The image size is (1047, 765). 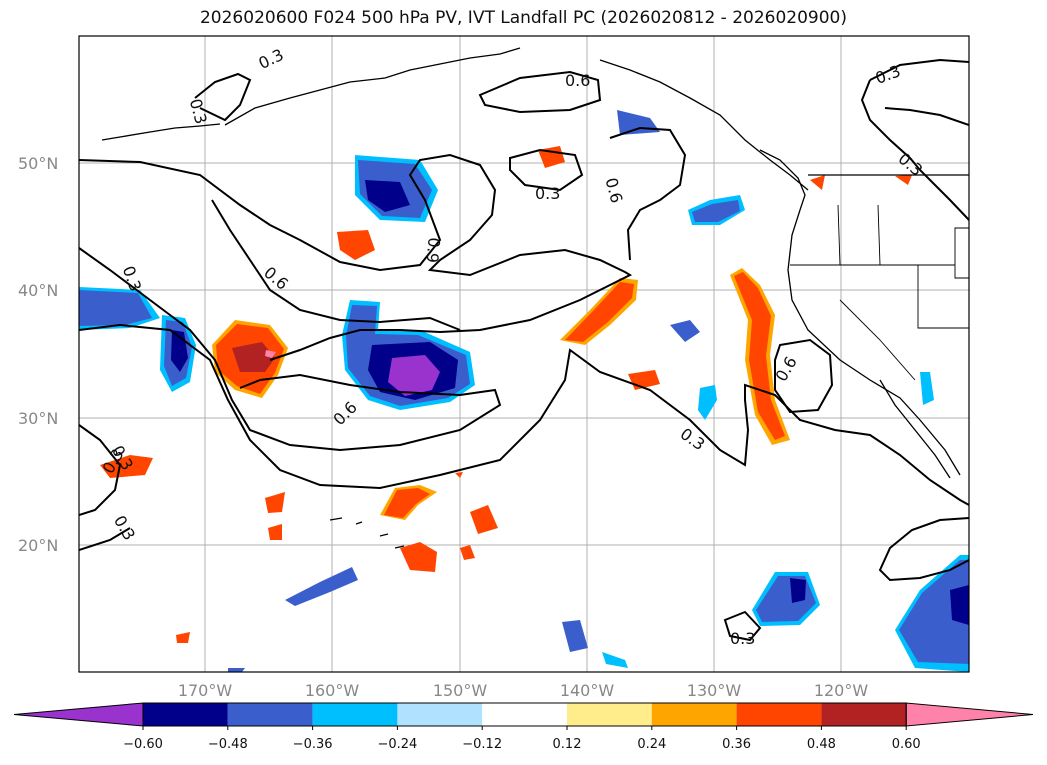 What do you see at coordinates (546, 170) in the screenshot?
I see `contour-03-north` at bounding box center [546, 170].